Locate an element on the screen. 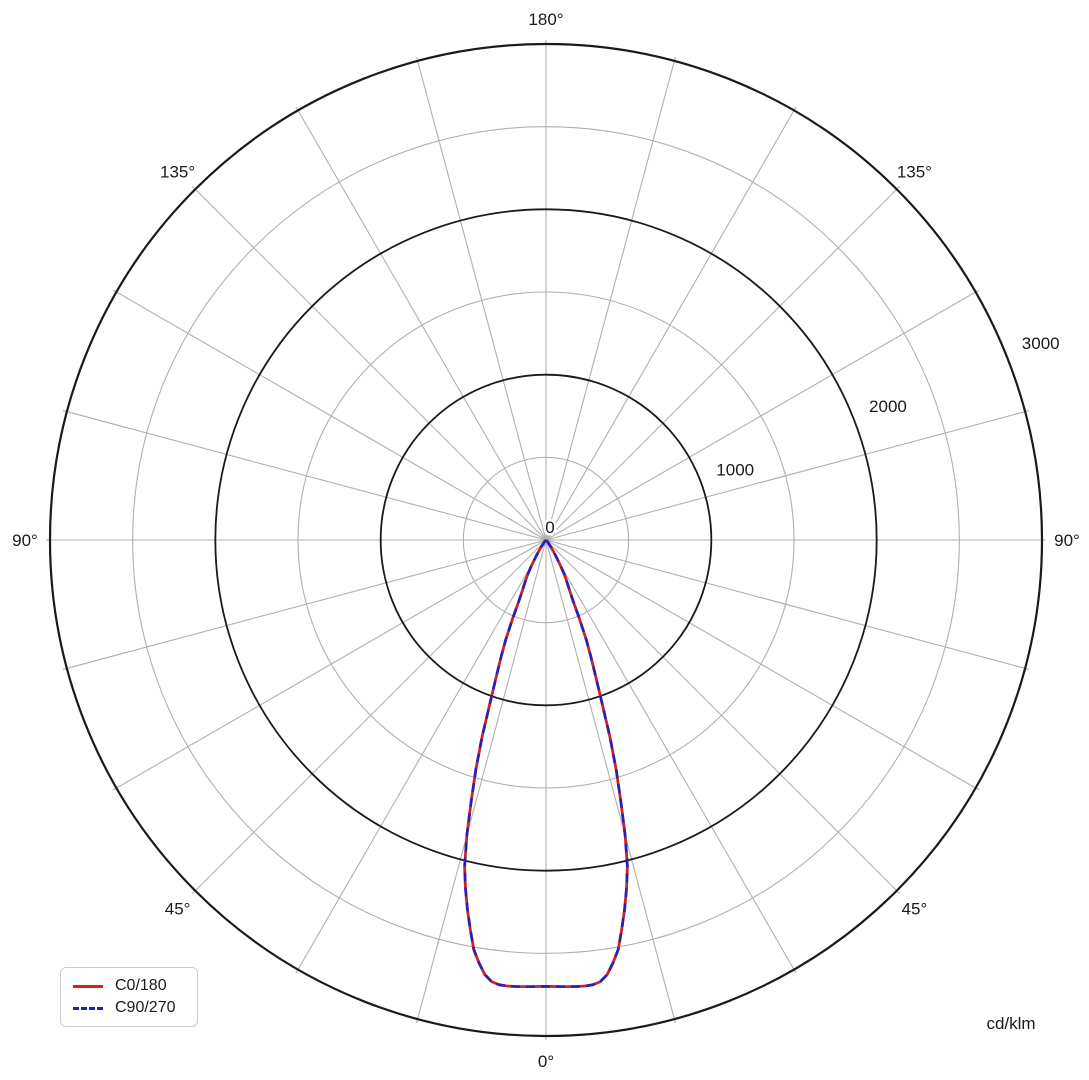  legend: C0/180 C90/270 is located at coordinates (129, 997).